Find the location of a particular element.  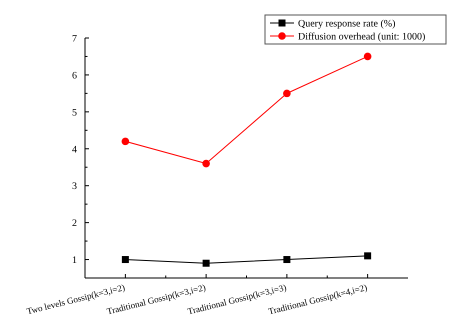

legend-label: Query response rate (%) is located at coordinates (347, 24).